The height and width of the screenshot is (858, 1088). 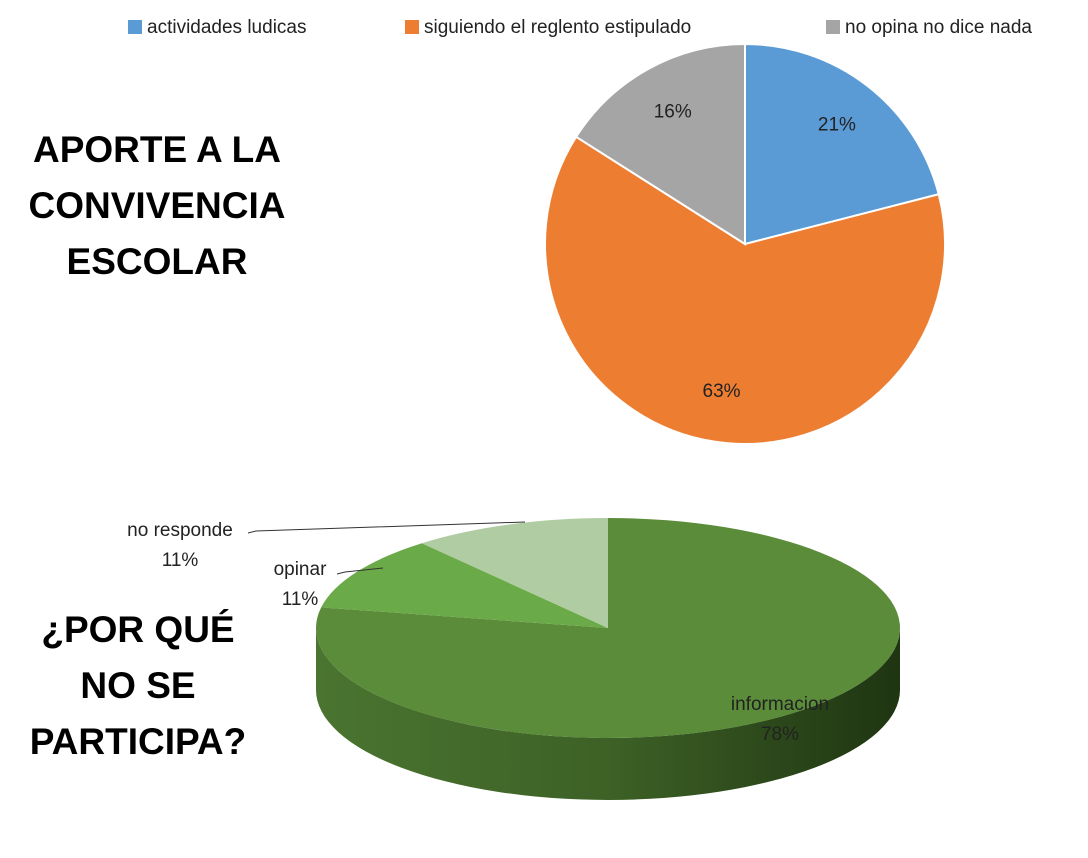 What do you see at coordinates (780, 734) in the screenshot?
I see `data-label-value: 78%` at bounding box center [780, 734].